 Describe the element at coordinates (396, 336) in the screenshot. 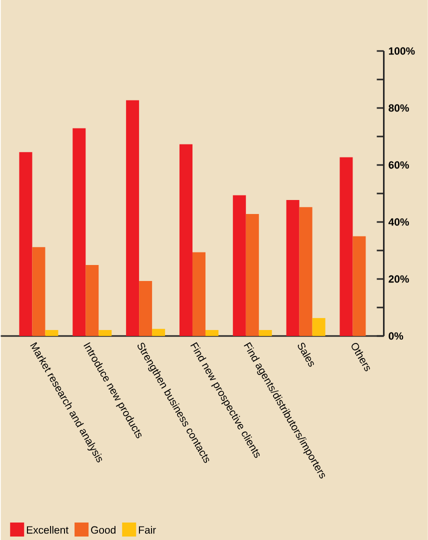

I see `y-tick-label: 0%` at that location.